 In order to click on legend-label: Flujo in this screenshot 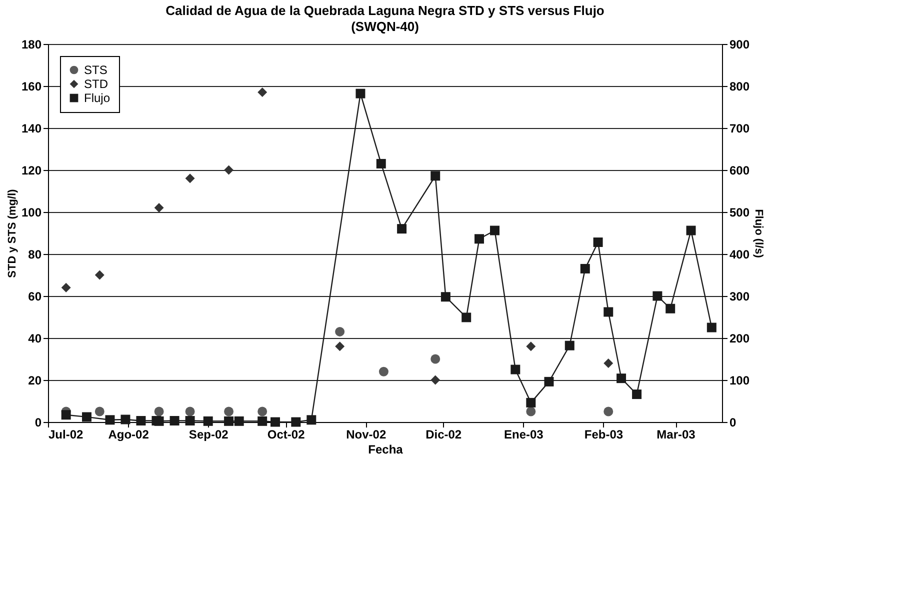, I will do `click(97, 98)`.